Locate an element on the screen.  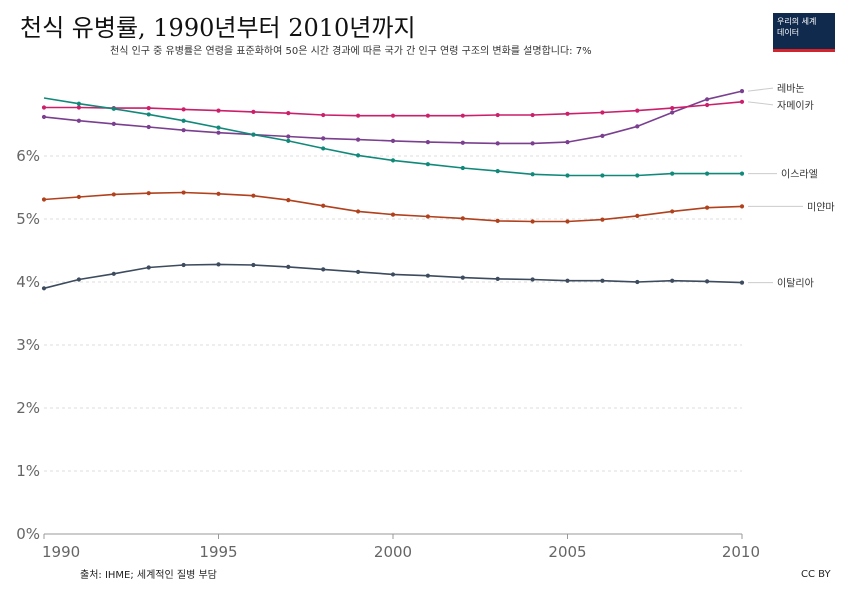
x-tick-label: 1990 is located at coordinates (61, 552).